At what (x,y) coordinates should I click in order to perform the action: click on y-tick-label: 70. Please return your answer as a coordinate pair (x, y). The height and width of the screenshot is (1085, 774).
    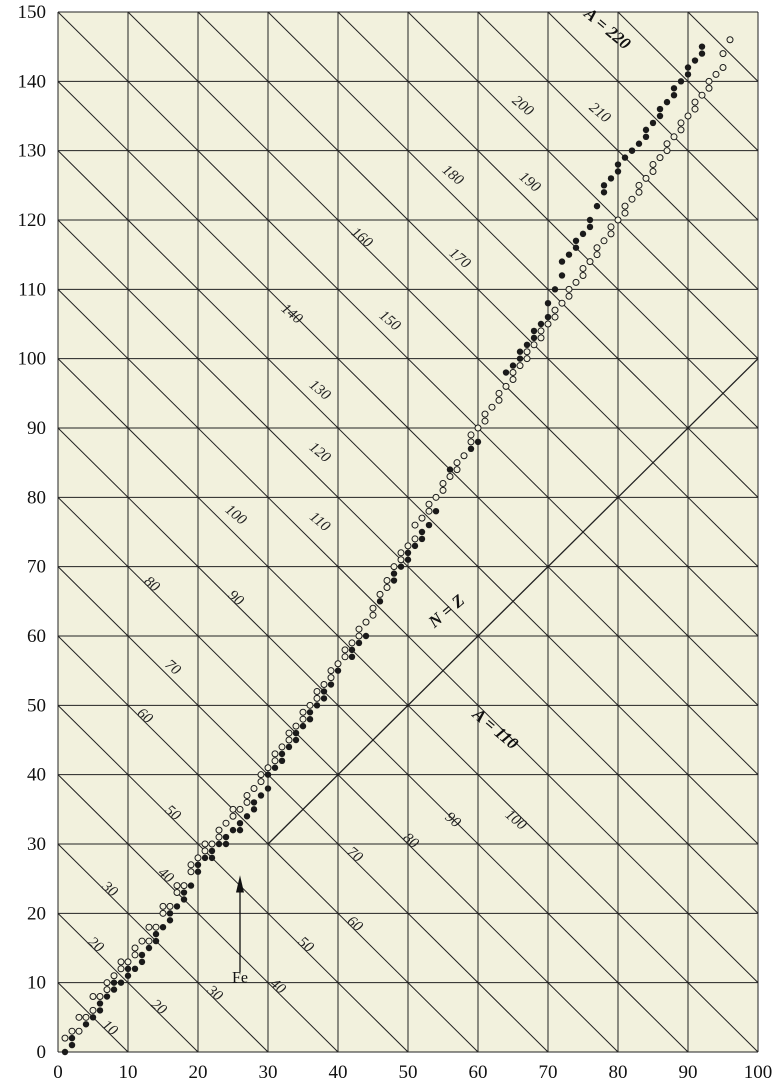
    Looking at the image, I should click on (36, 567).